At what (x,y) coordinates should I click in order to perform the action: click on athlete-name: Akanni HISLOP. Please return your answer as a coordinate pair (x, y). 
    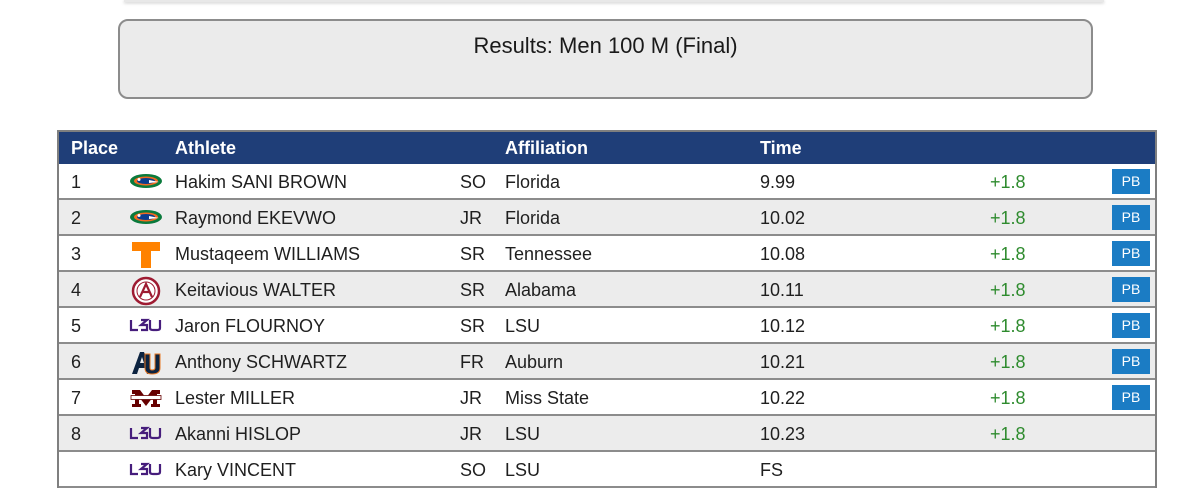
    Looking at the image, I should click on (238, 434).